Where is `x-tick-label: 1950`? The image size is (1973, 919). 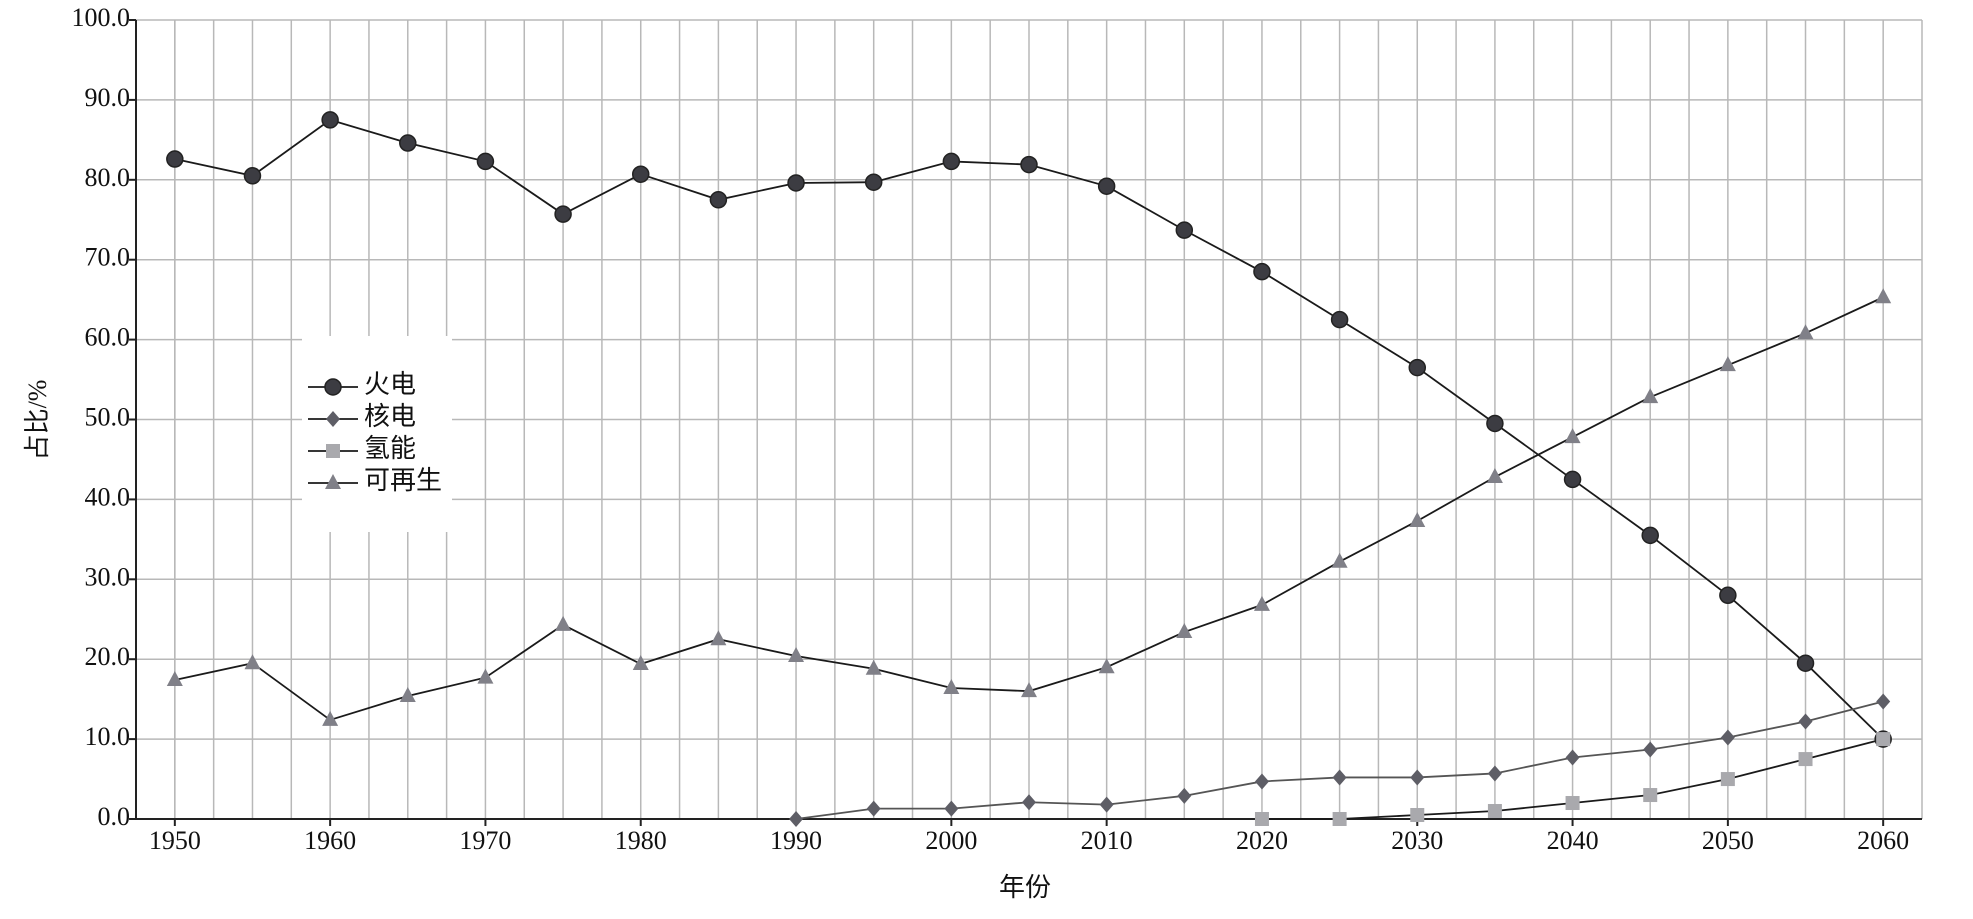 x-tick-label: 1950 is located at coordinates (175, 840).